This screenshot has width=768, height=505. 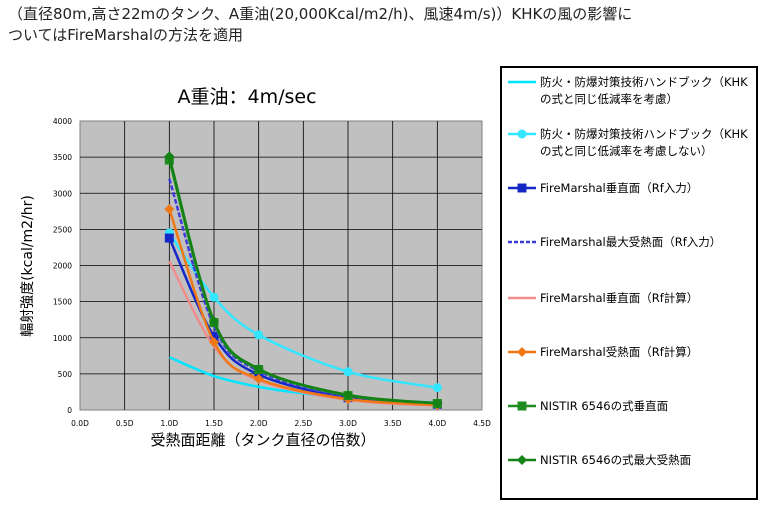 I want to click on x-tick-label: 2.0D, so click(x=259, y=423).